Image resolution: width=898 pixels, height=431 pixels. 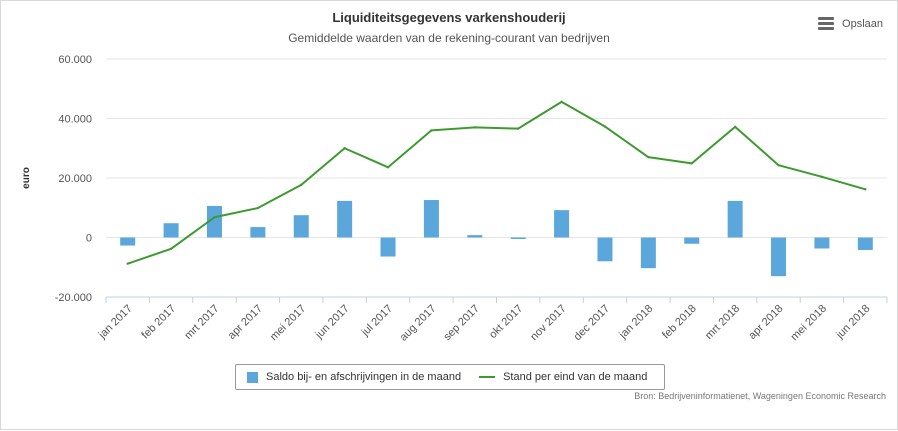 I want to click on x-tick-label: okt 2017, so click(x=506, y=322).